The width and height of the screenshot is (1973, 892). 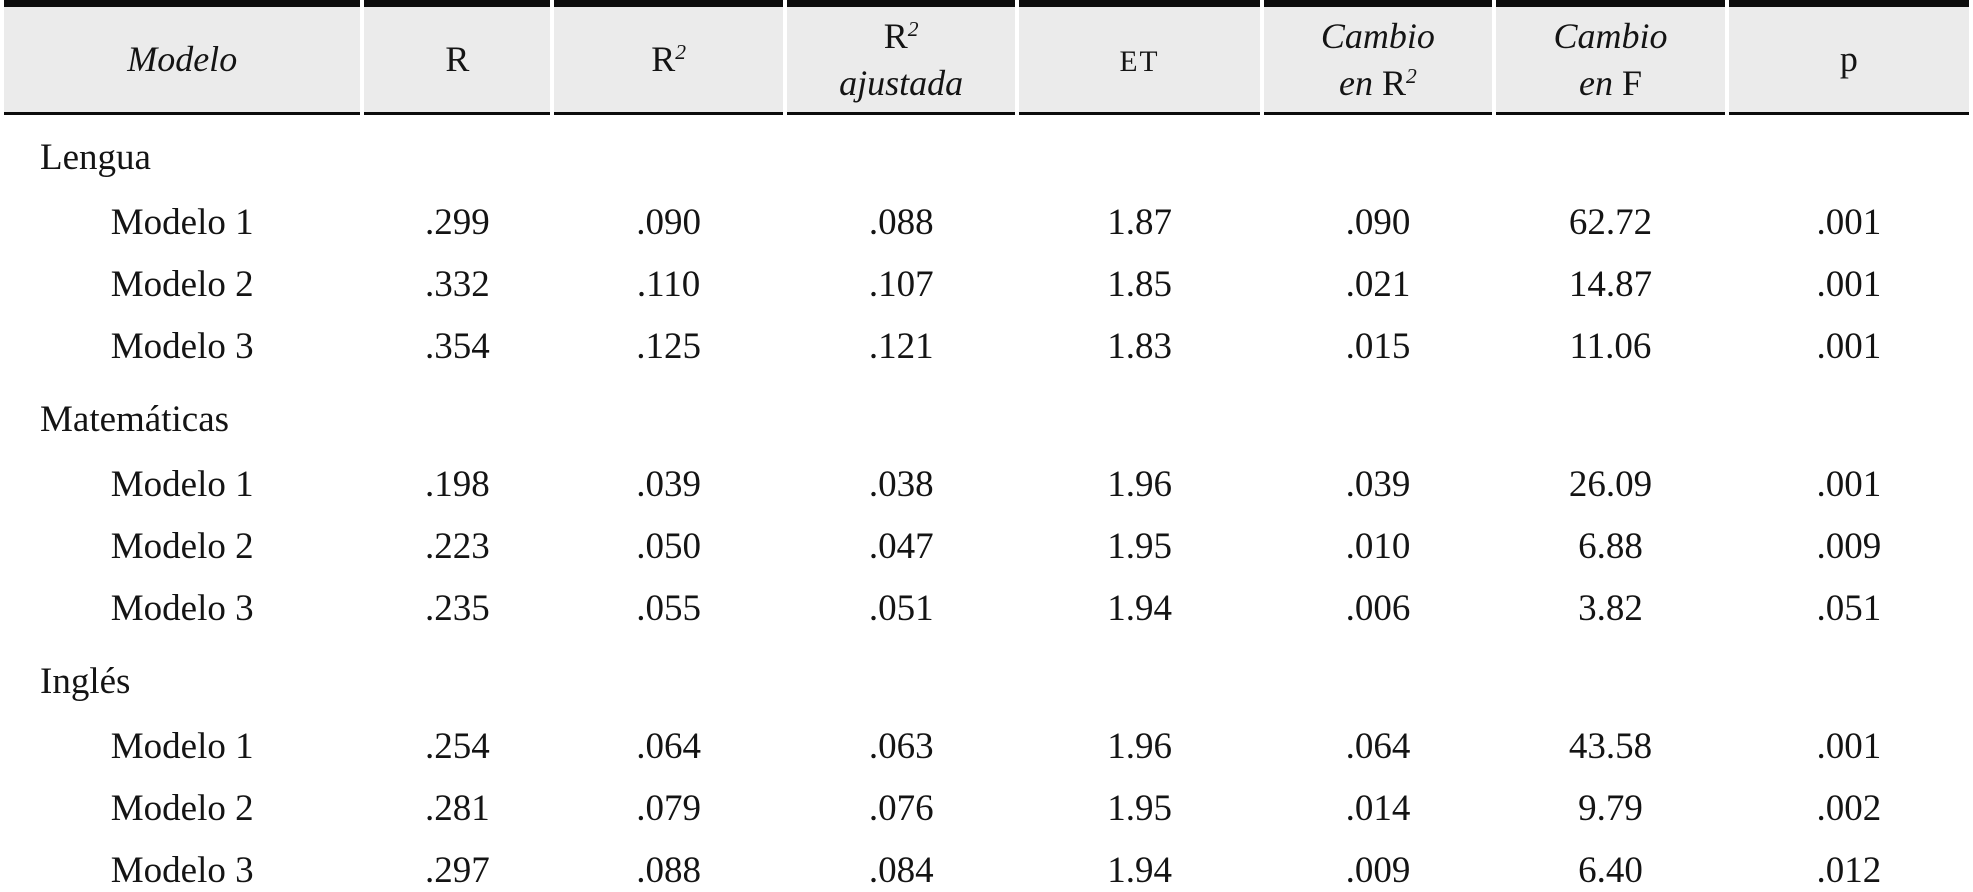 I want to click on cell-r: .235, so click(x=457, y=608).